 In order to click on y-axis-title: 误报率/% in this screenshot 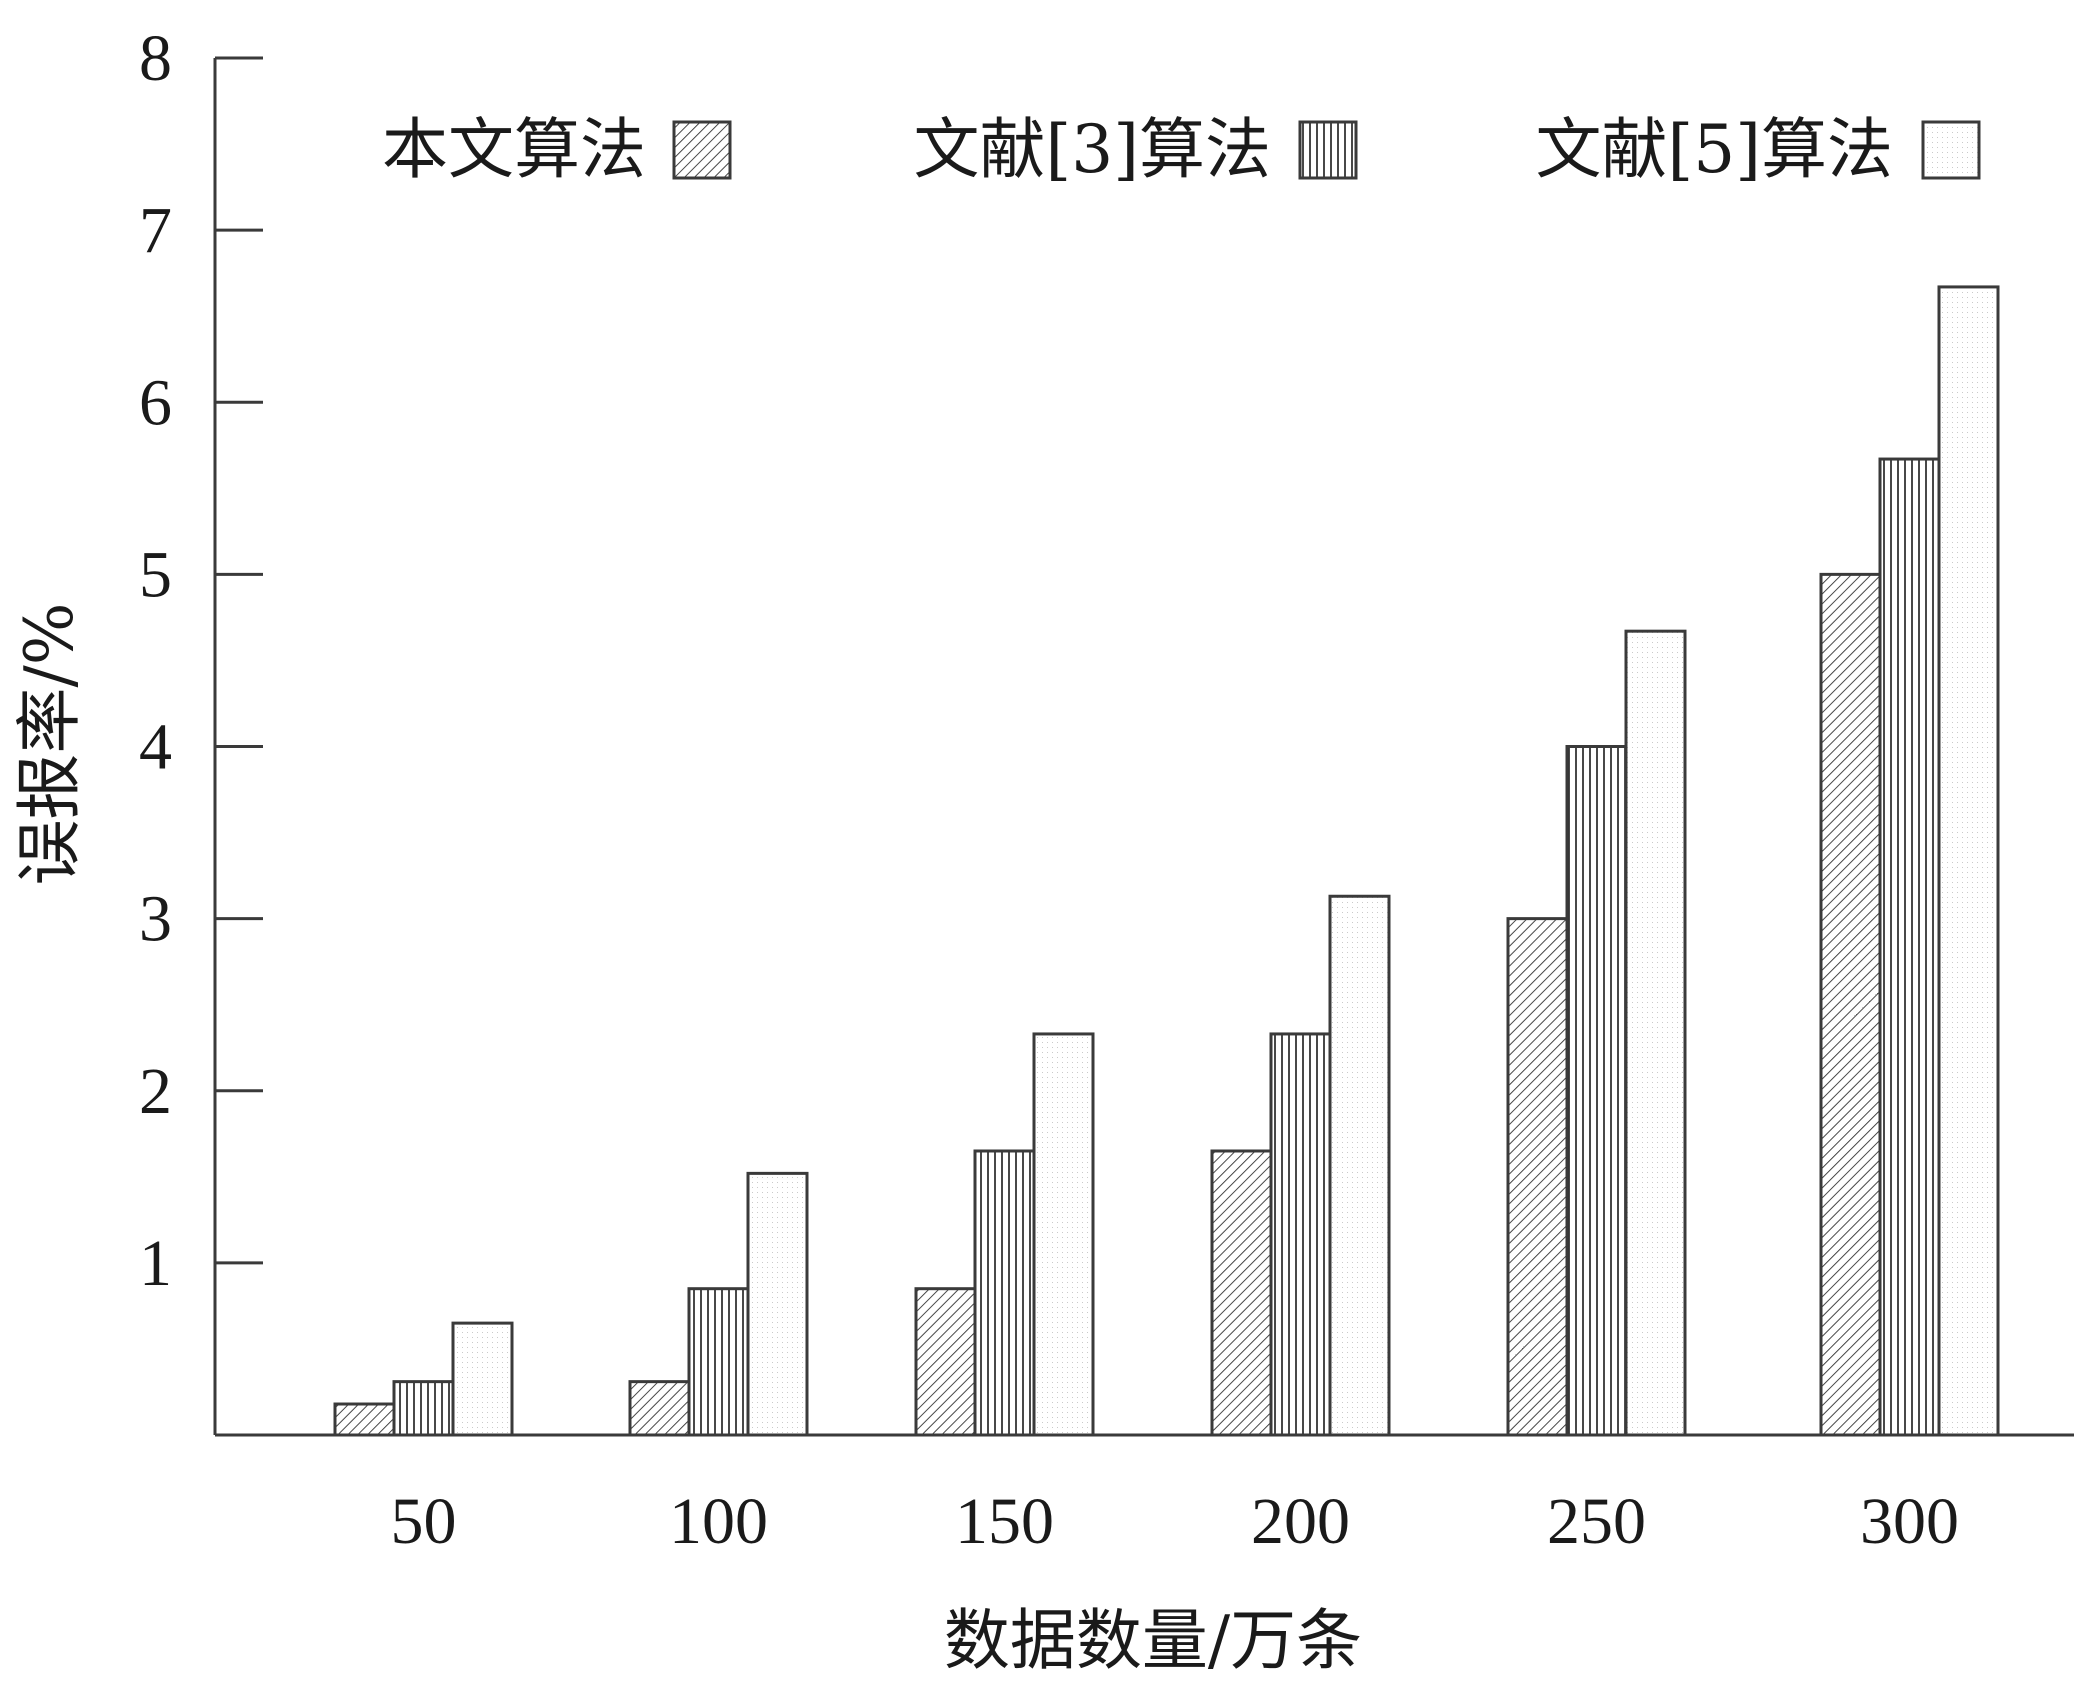, I will do `click(49, 744)`.